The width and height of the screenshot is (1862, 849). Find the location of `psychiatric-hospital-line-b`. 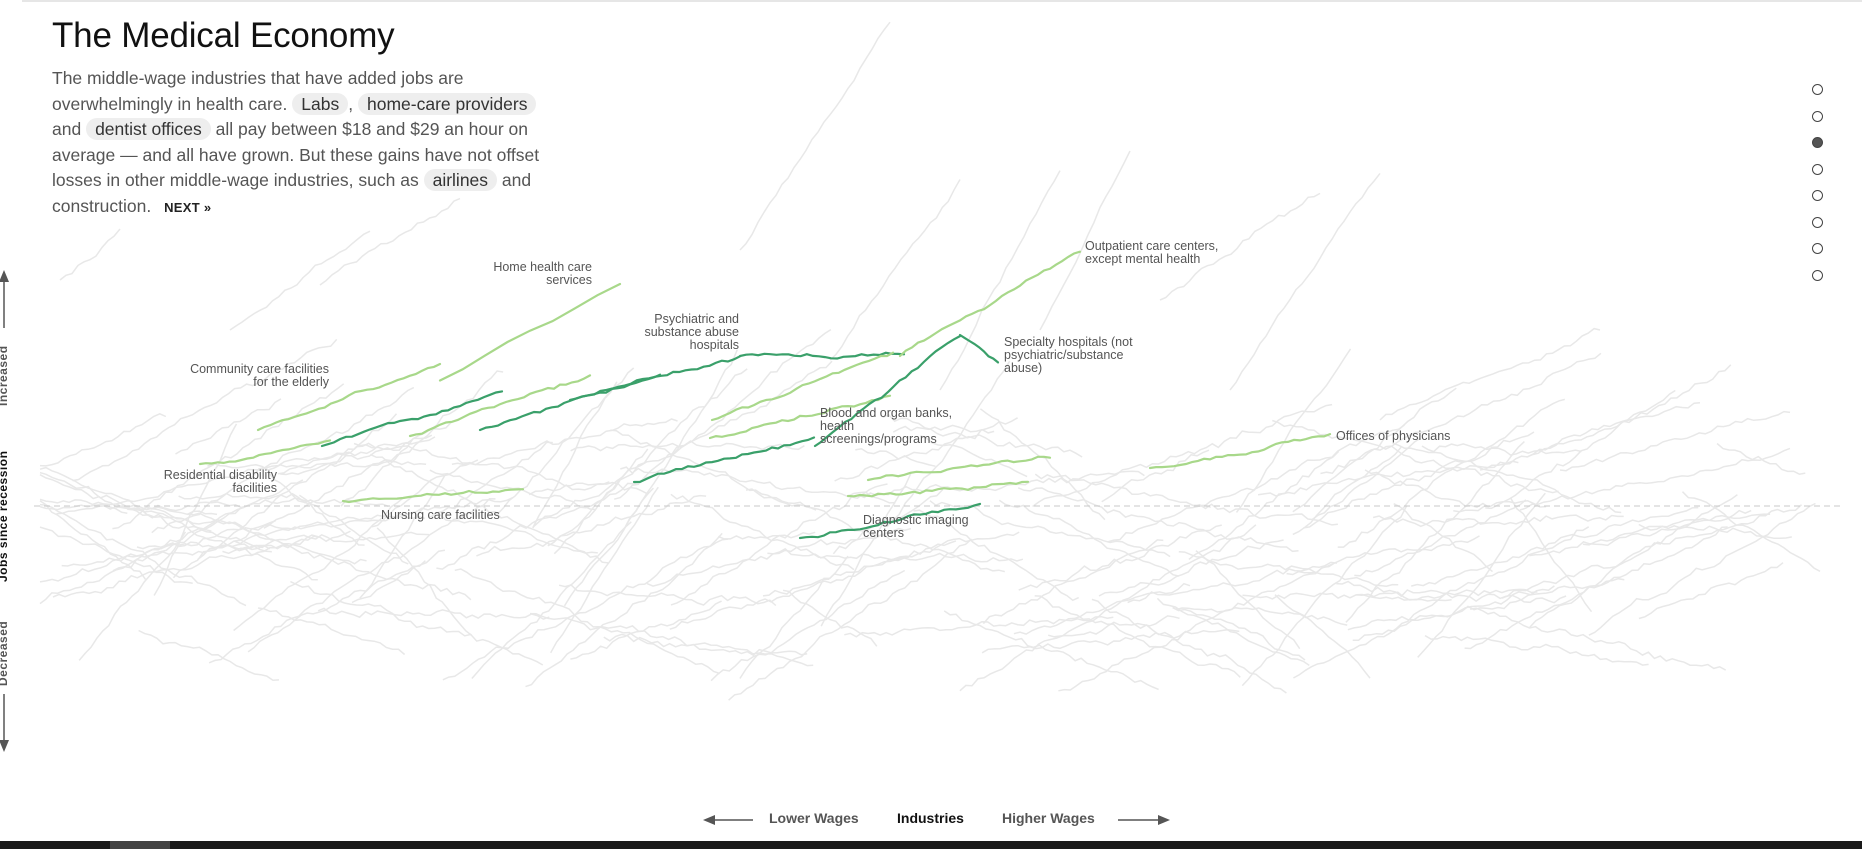

psychiatric-hospital-line-b is located at coordinates (500, 406).